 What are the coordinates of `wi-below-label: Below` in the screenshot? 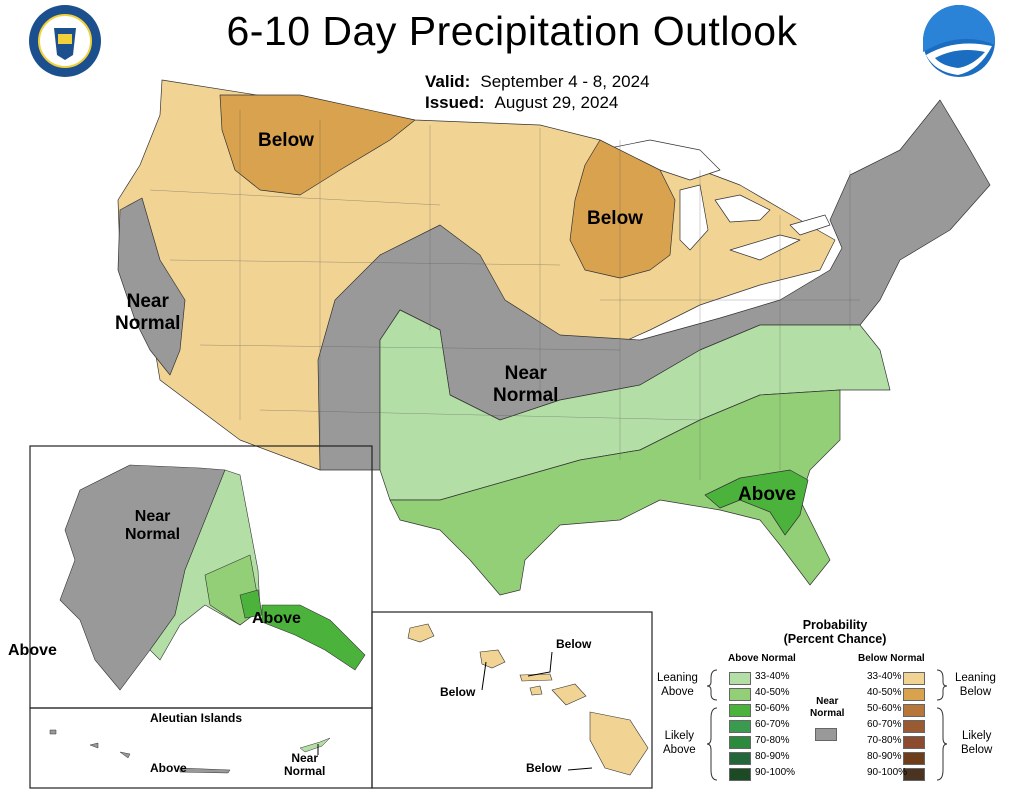 It's located at (615, 218).